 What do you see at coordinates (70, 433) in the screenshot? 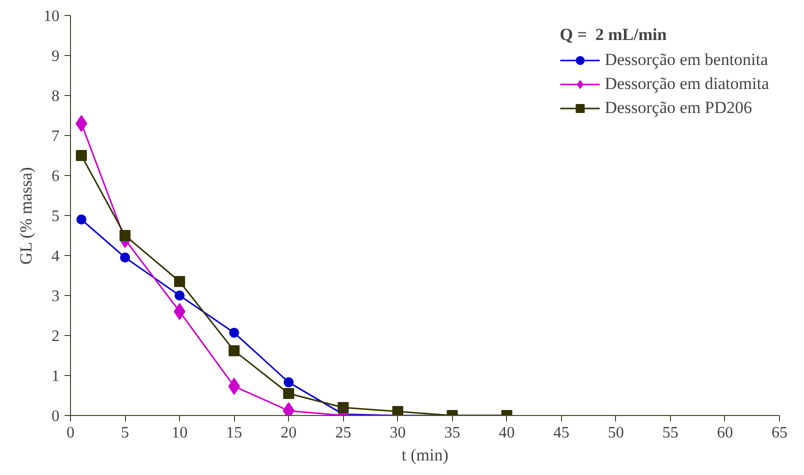
I see `x-tick-label: 0` at bounding box center [70, 433].